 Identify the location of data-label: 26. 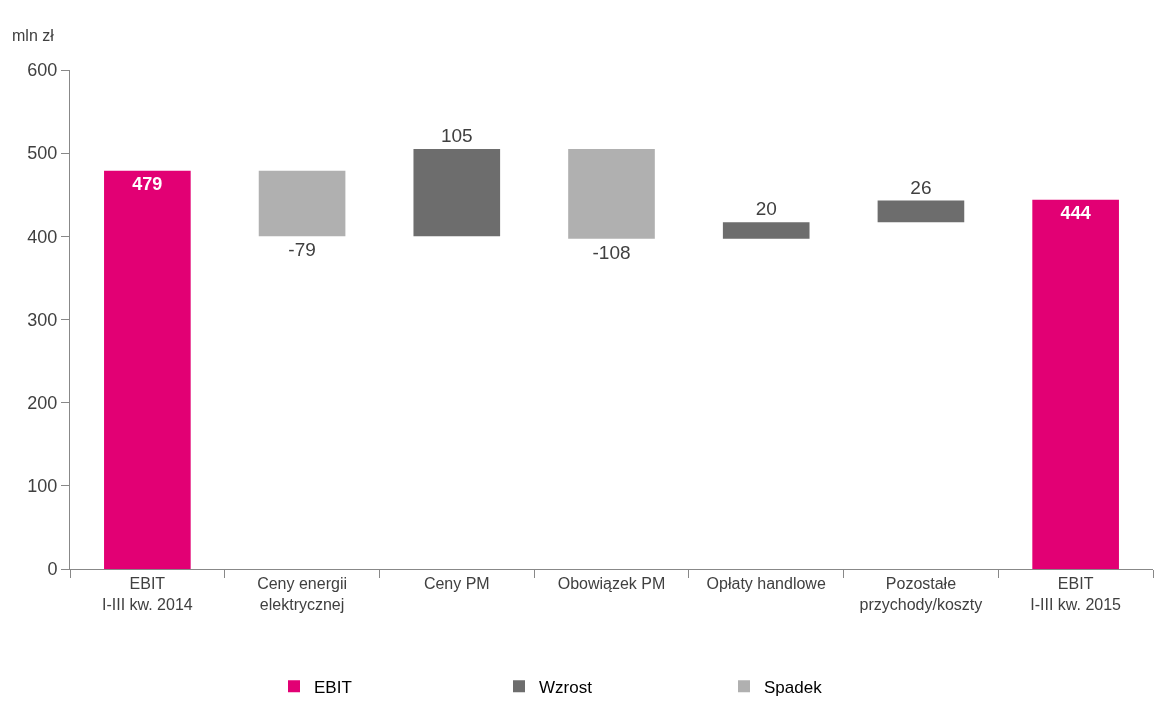
(921, 187).